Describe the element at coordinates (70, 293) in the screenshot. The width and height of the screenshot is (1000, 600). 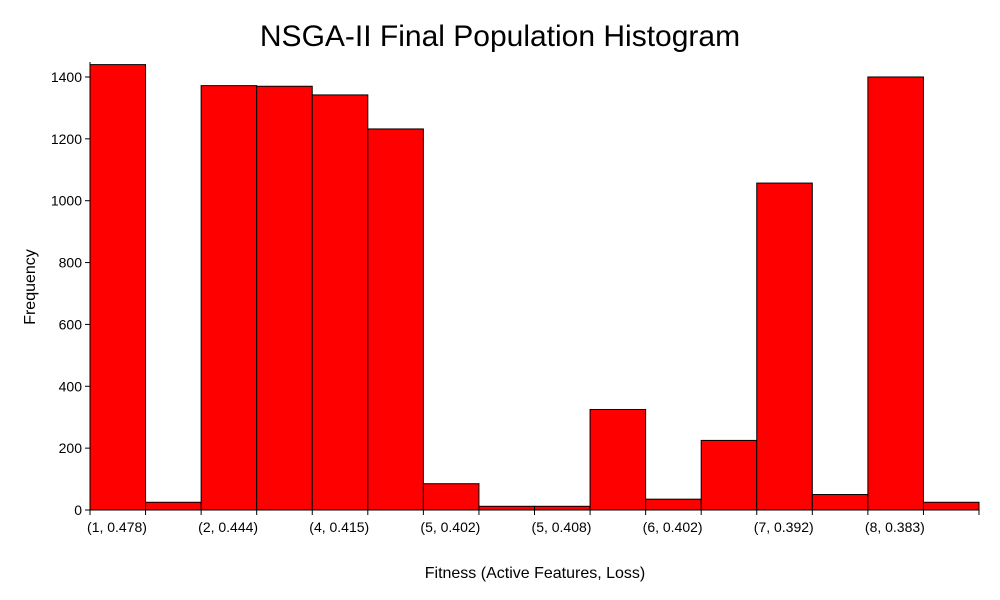
I see `y-ticks-group: 0 200 400 600 800 1000 1200 1400` at that location.